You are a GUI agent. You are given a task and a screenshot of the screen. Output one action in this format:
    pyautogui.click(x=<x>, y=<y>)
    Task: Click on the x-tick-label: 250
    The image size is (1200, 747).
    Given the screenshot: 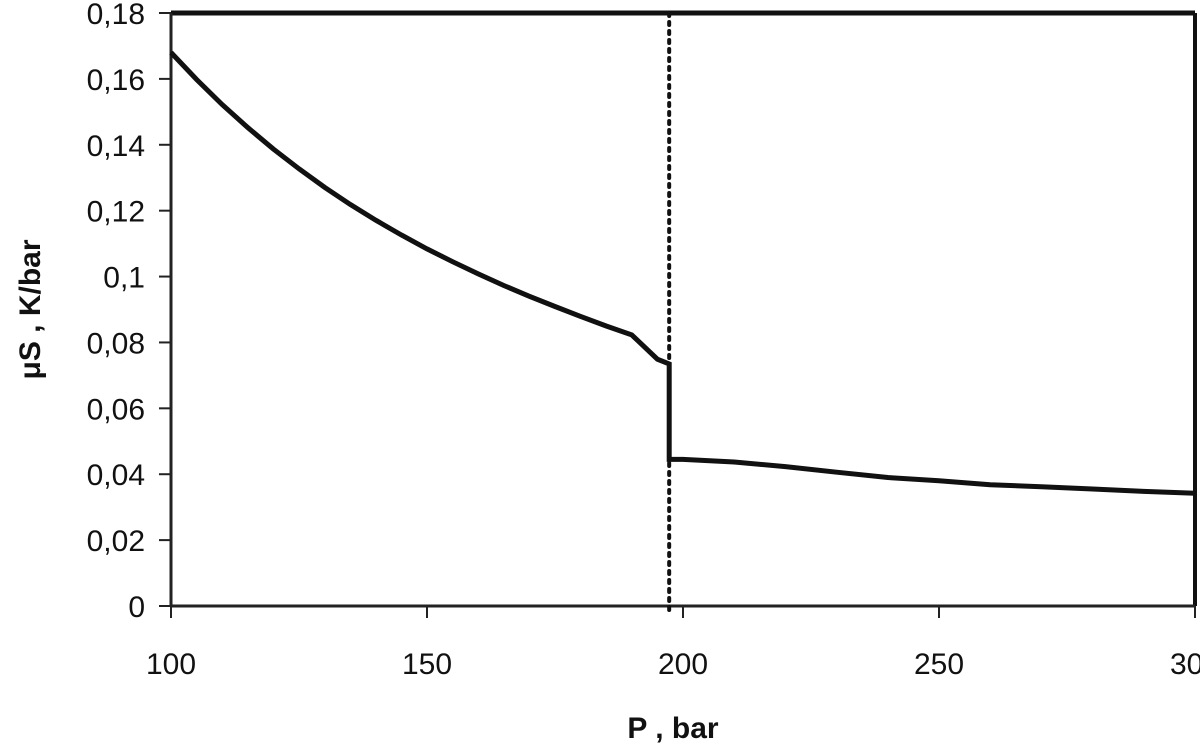 What is the action you would take?
    pyautogui.click(x=939, y=664)
    